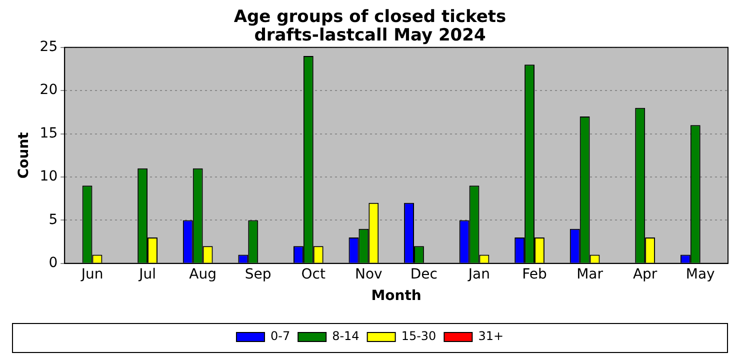 This screenshot has height=361, width=742. I want to click on x-tick-label: Jan, so click(478, 274).